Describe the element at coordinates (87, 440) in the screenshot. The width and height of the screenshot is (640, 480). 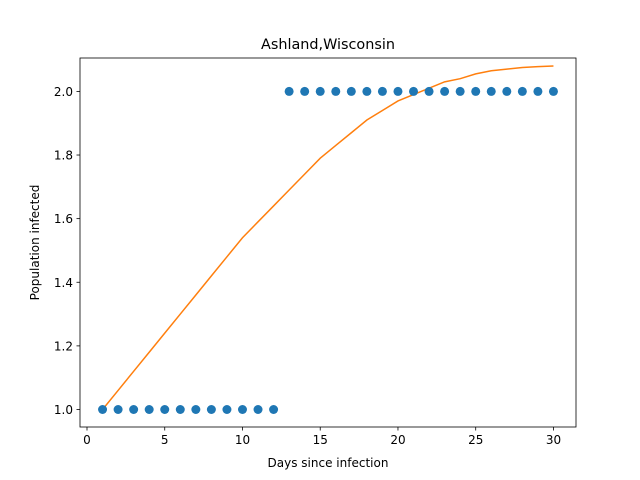
I see `x-tick-label: 0` at that location.